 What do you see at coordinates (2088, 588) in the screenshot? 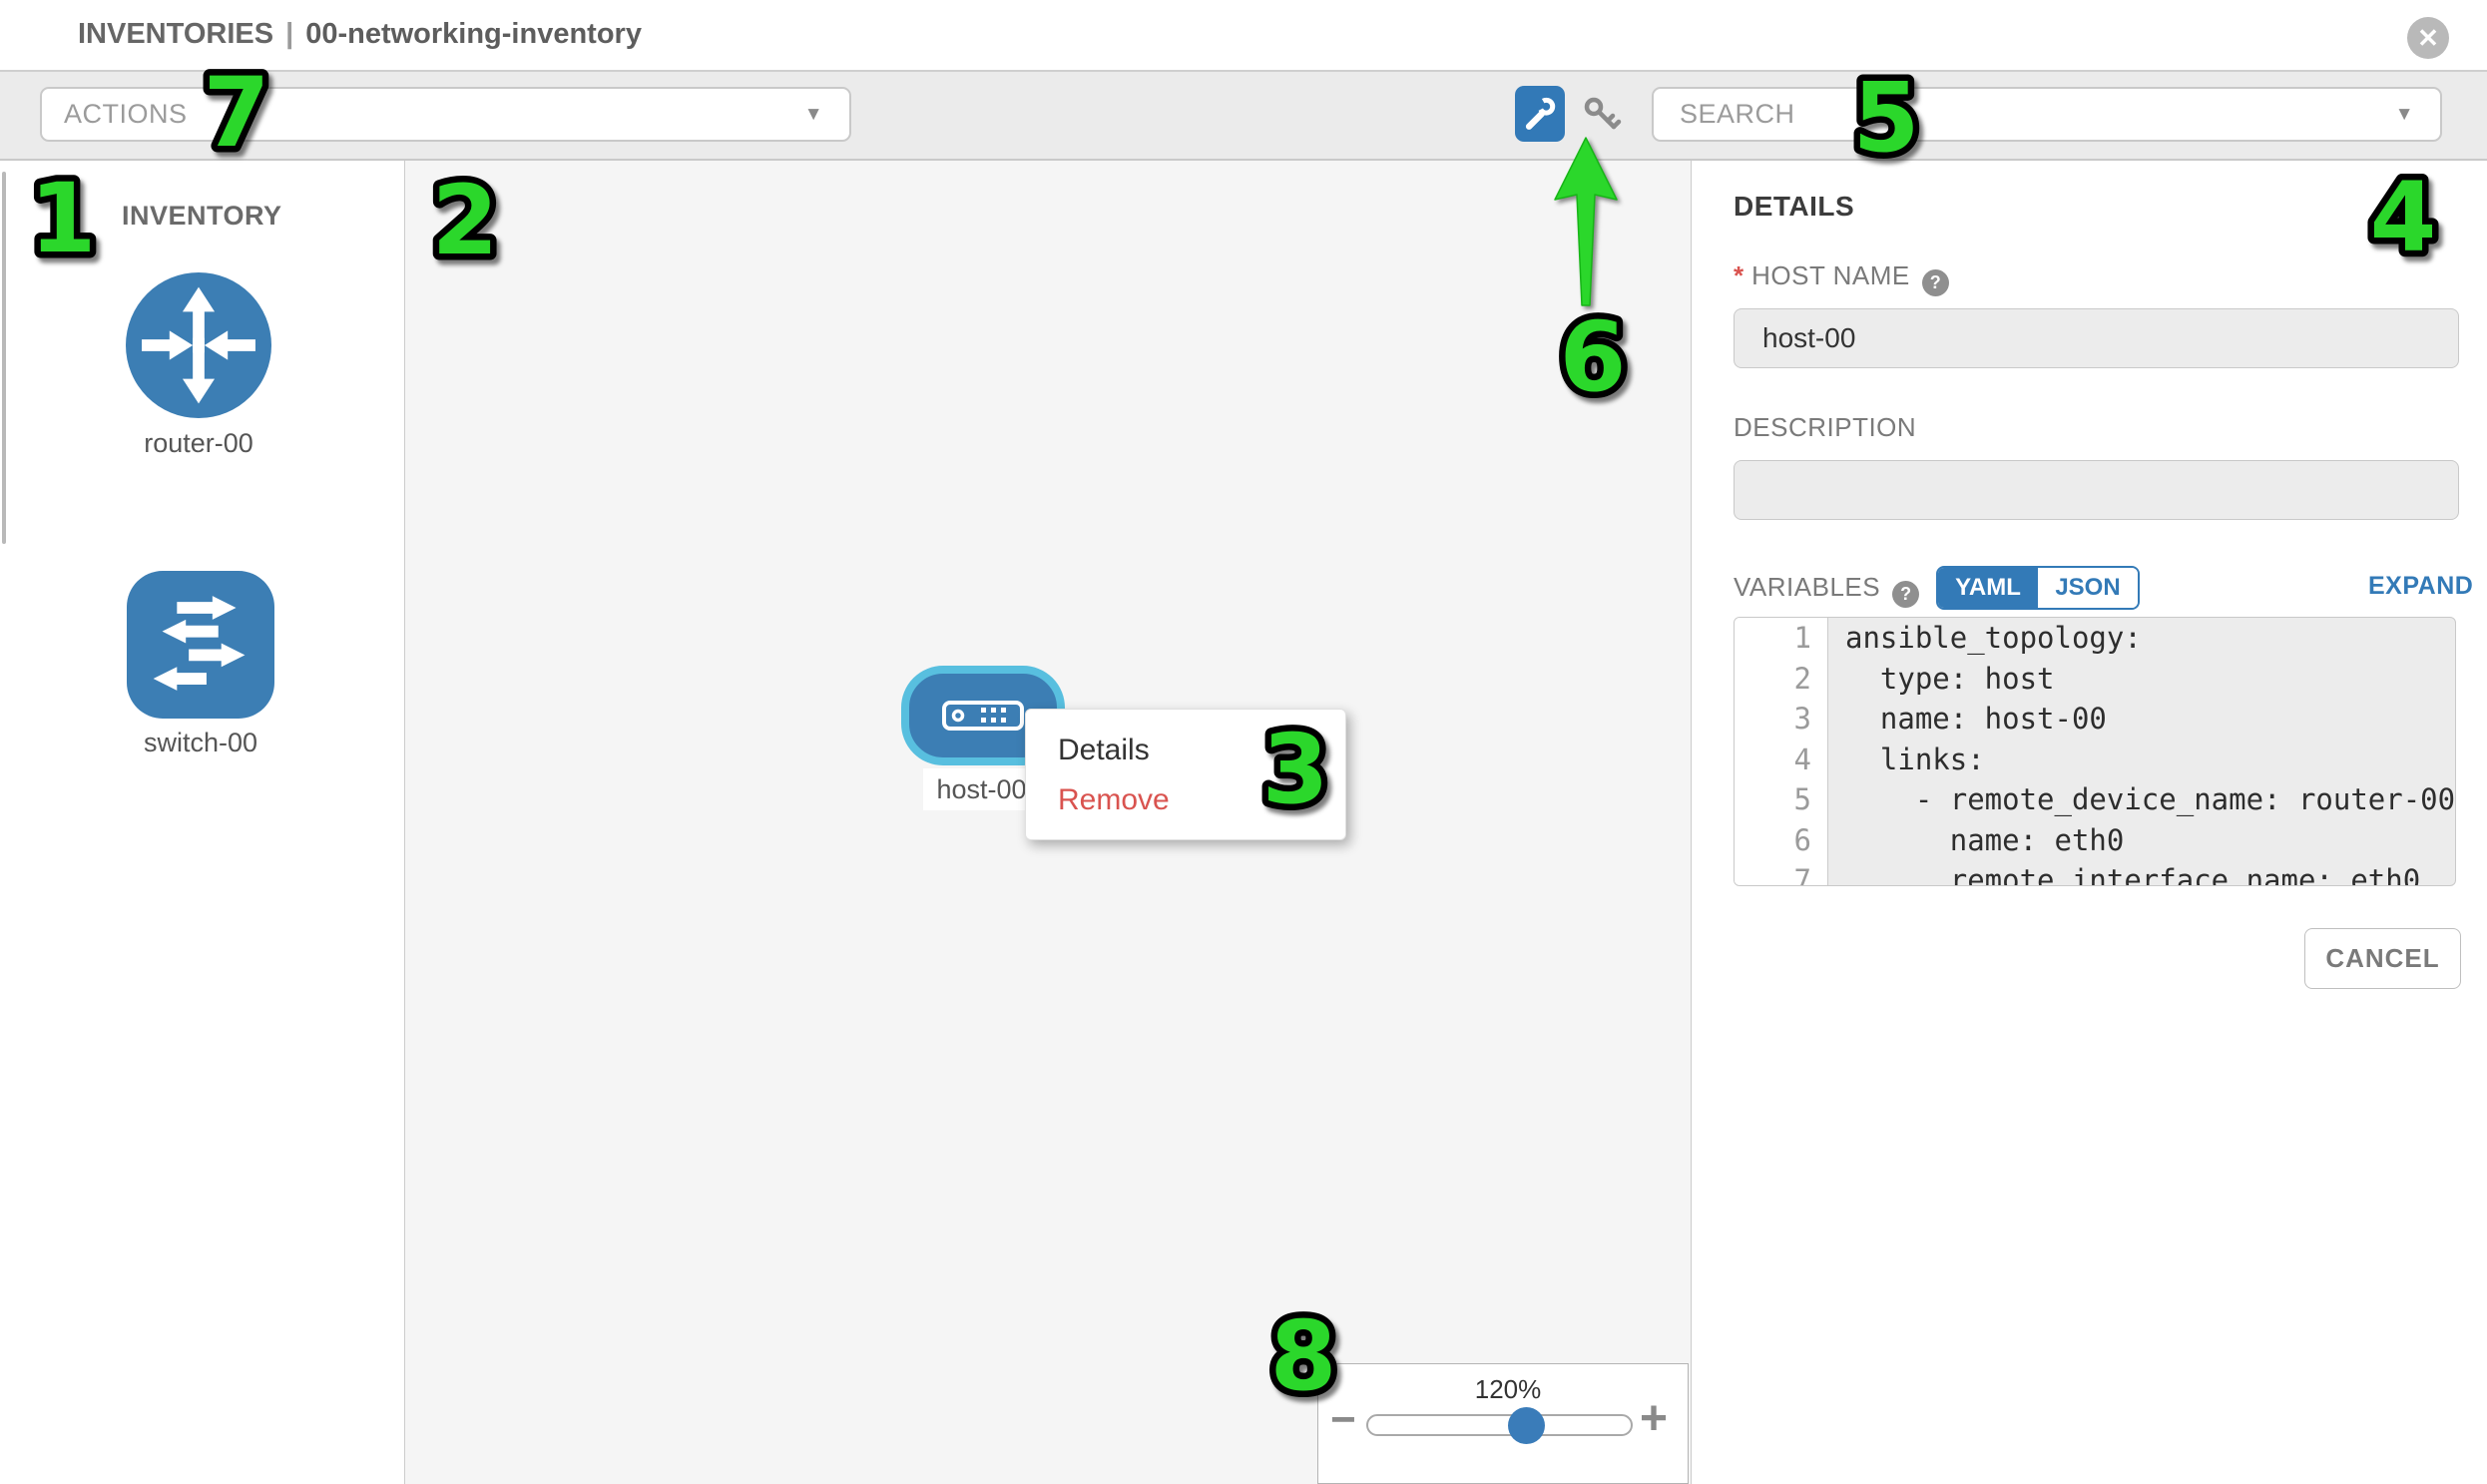
I see `tab-json: JSON` at bounding box center [2088, 588].